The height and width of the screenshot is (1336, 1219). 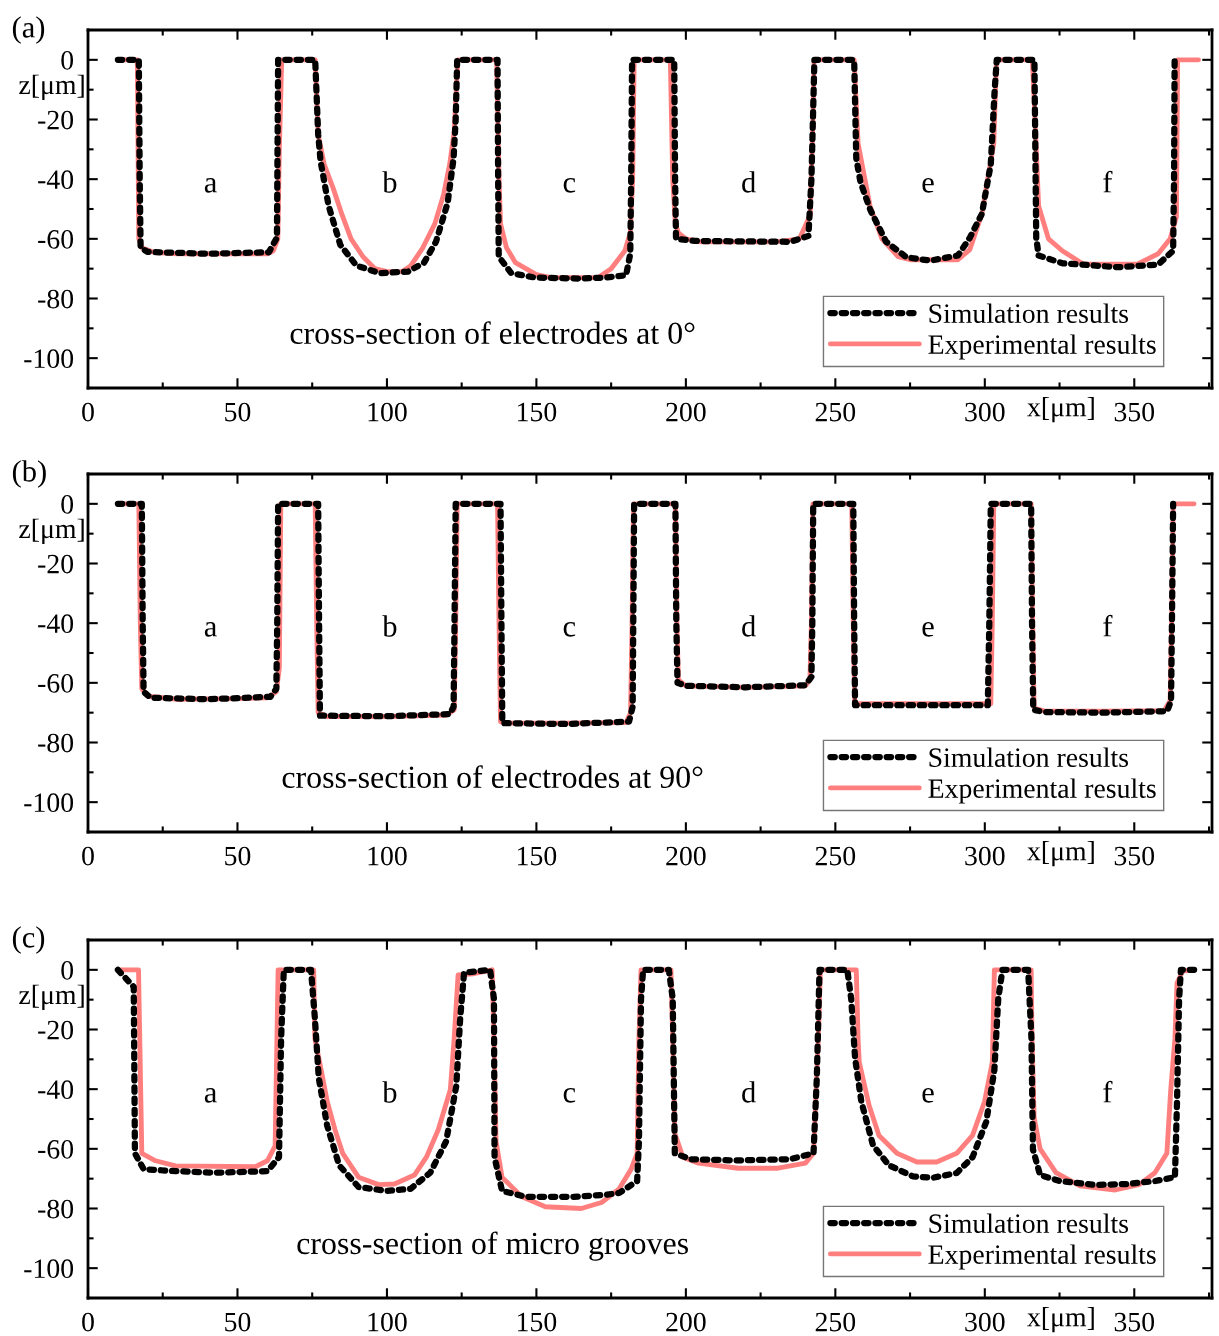 I want to click on chart-title: (c), so click(x=28, y=940).